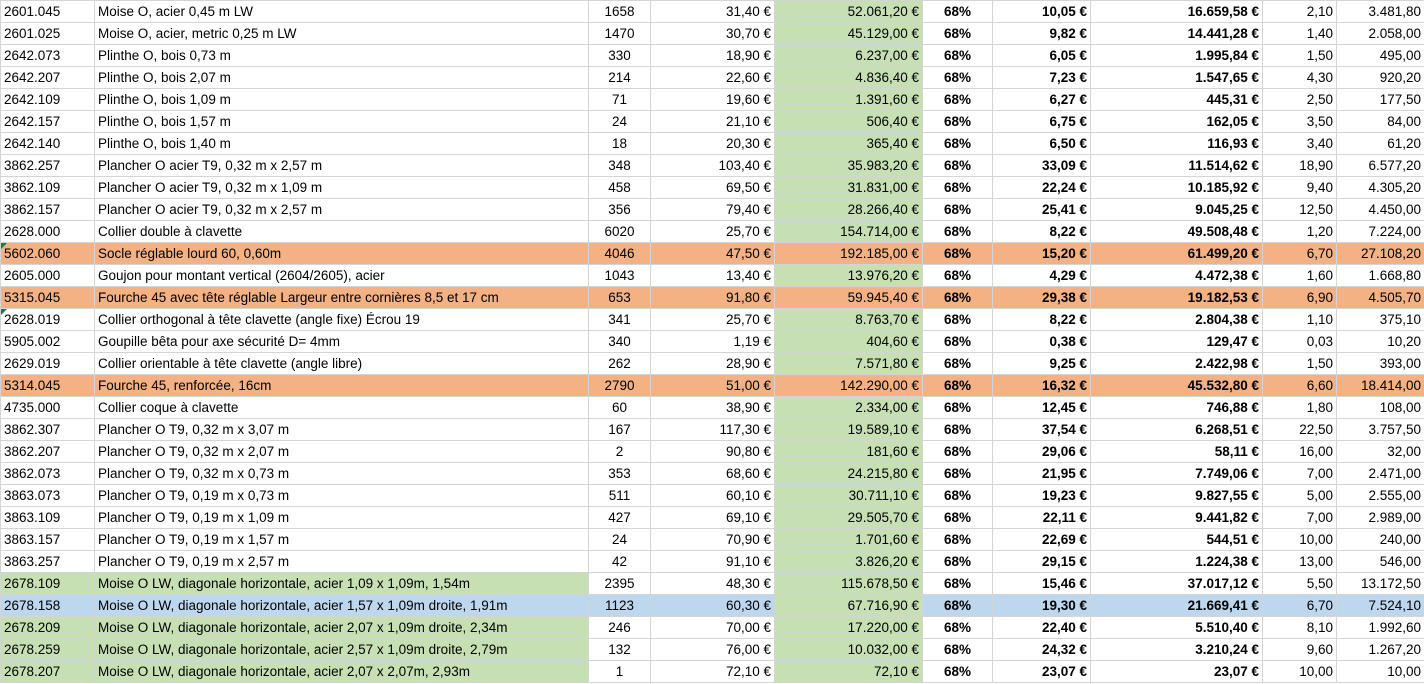  Describe the element at coordinates (1299, 429) in the screenshot. I see `cell-unit-weight: 22,50` at that location.